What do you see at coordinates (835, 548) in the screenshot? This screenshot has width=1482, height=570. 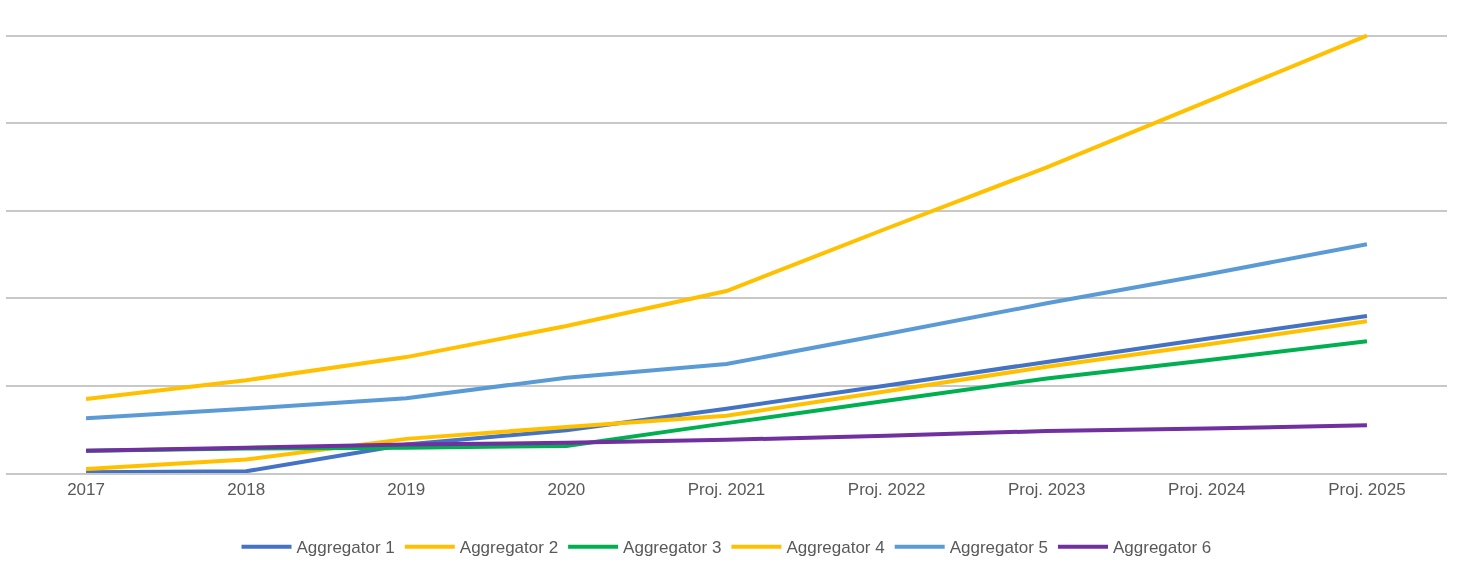 I see `legend-label: Aggregator 4` at bounding box center [835, 548].